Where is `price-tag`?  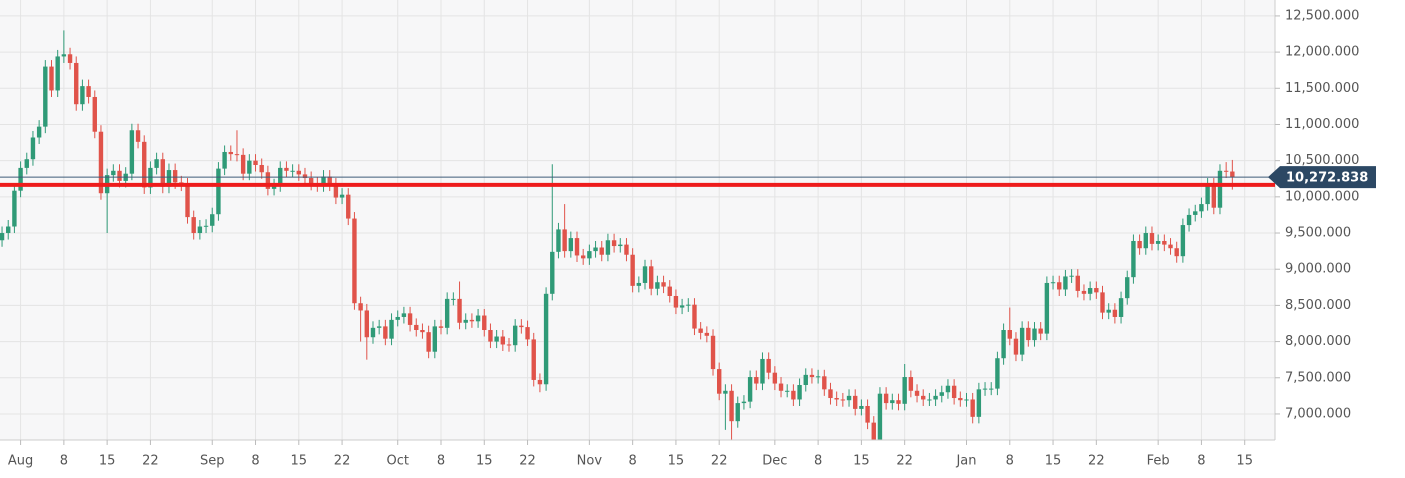
price-tag is located at coordinates (1322, 177).